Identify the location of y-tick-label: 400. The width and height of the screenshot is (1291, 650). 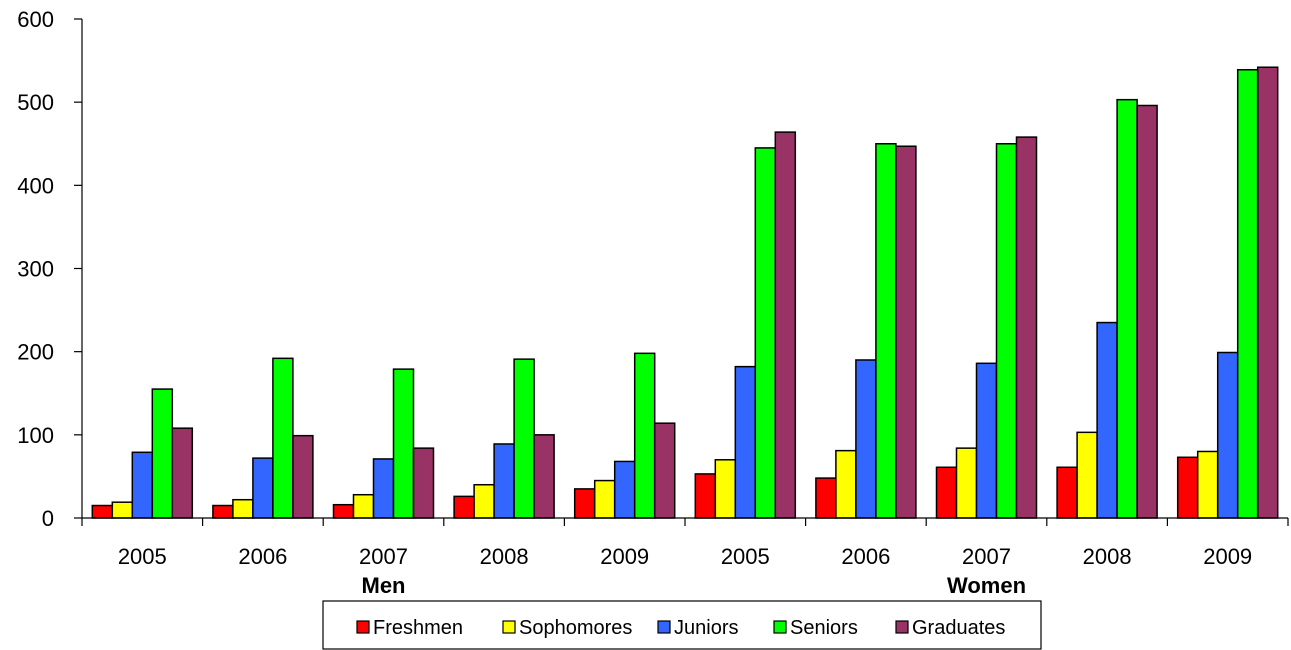
(35, 185).